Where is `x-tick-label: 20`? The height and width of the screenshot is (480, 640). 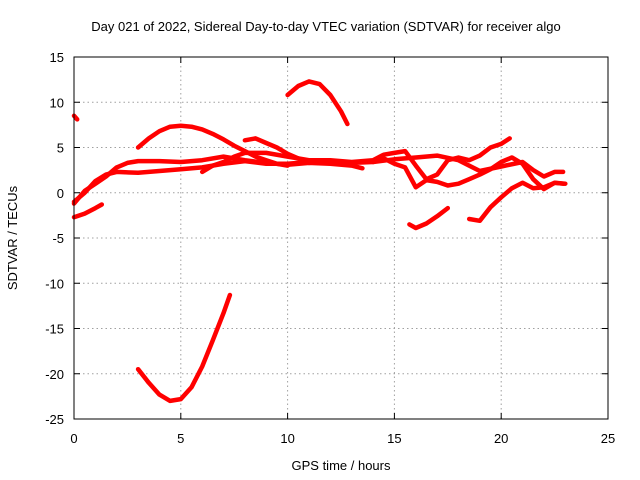 x-tick-label: 20 is located at coordinates (501, 438).